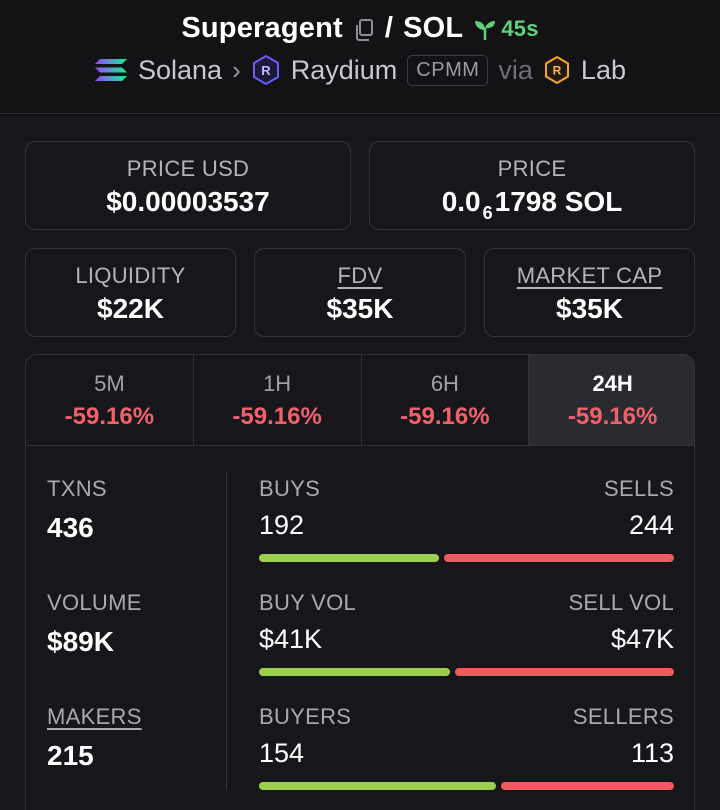  I want to click on price-usd-card: PRICE USD $0.00003537, so click(188, 185).